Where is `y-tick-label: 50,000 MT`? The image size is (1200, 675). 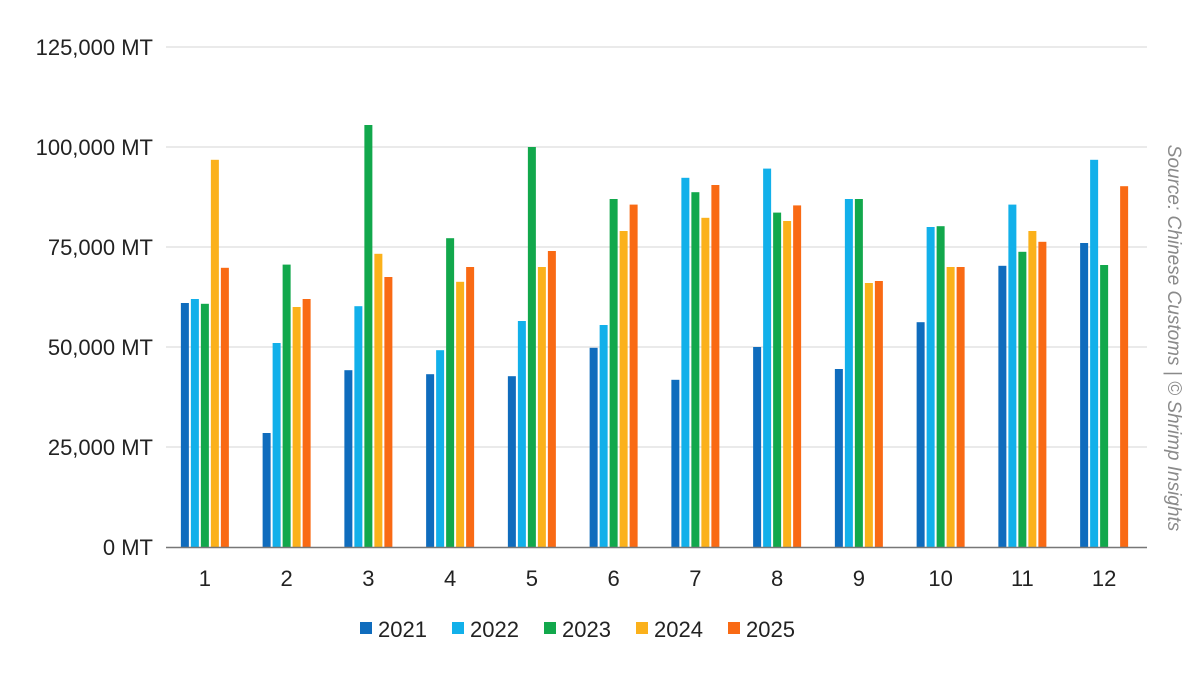 y-tick-label: 50,000 MT is located at coordinates (100, 347).